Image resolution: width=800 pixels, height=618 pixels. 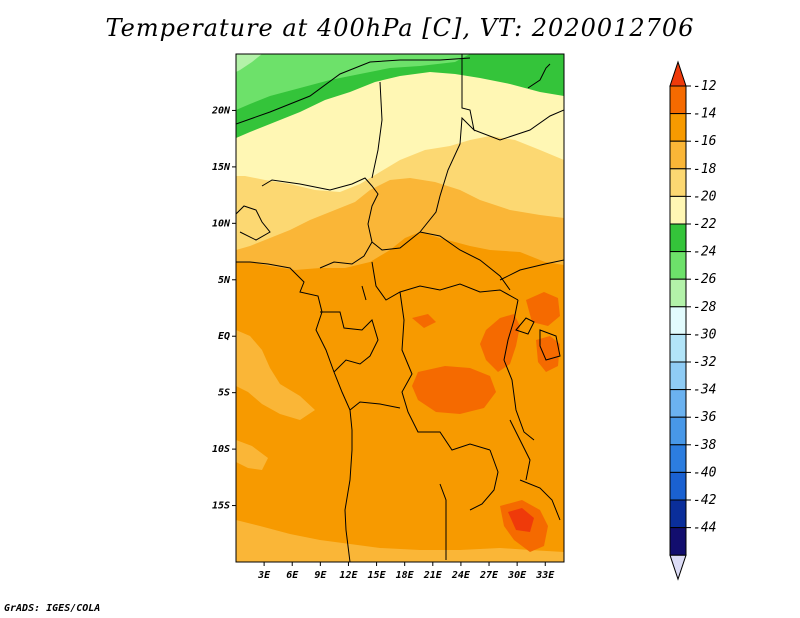 I want to click on colorbar-label: -42, so click(x=705, y=500).